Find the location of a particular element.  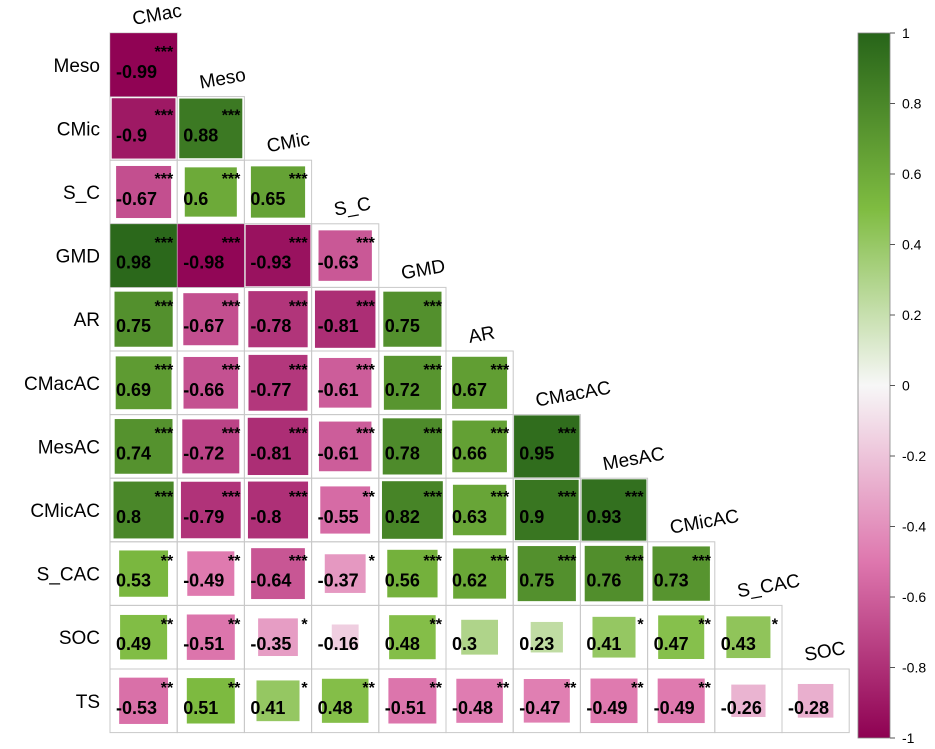

value-label: -0.55 is located at coordinates (338, 517).